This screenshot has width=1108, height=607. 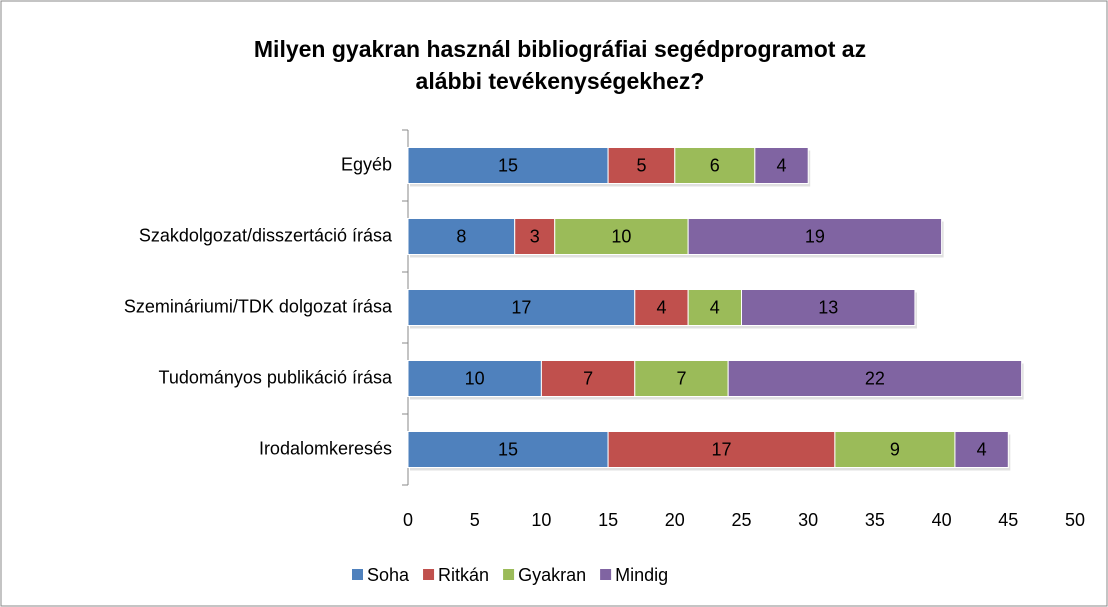 I want to click on x-tick-label: 25, so click(x=741, y=520).